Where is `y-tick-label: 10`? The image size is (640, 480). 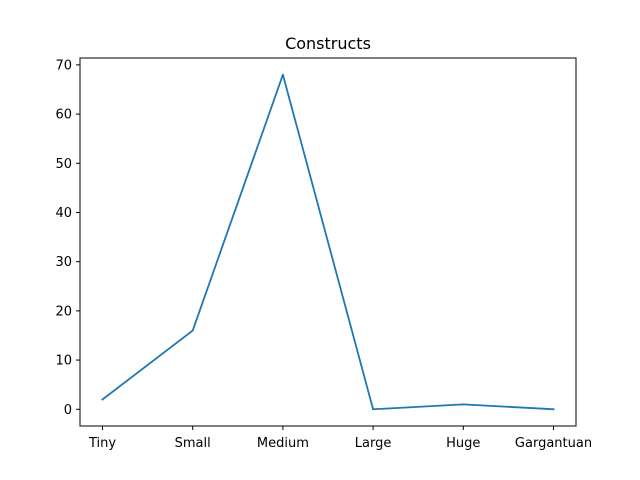
y-tick-label: 10 is located at coordinates (63, 361).